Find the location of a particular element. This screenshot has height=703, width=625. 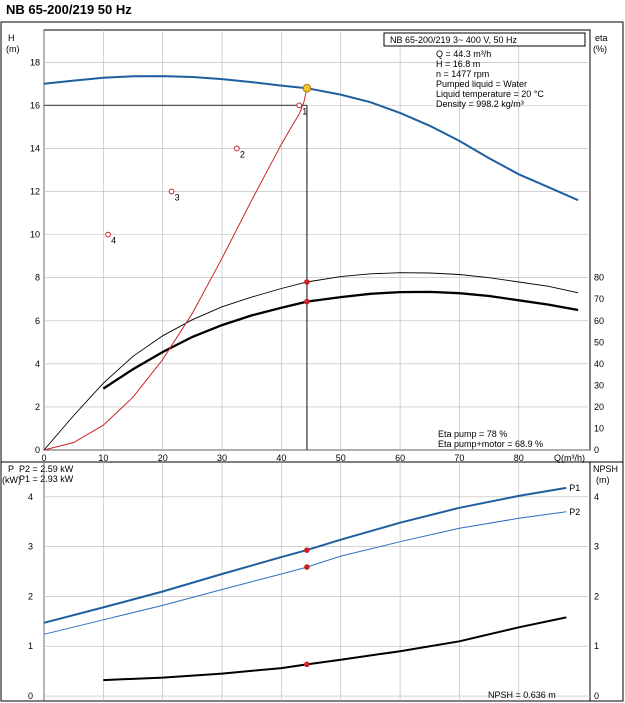

efficiency-results: Eta pump = 78 %Eta pump+motor = 68.9 % is located at coordinates (490, 439).